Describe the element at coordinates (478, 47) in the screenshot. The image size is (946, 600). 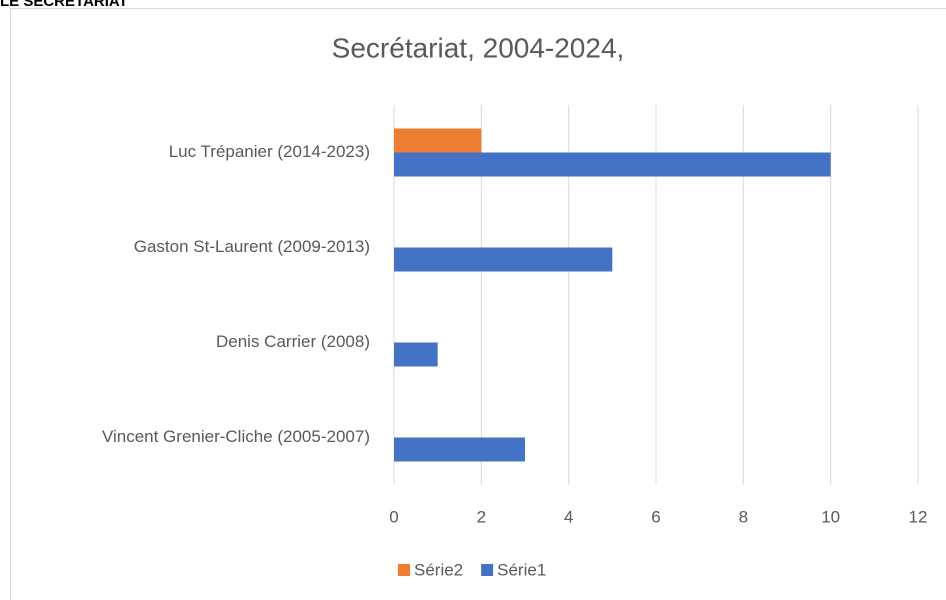
I see `chart-title: Secrétariat, 2004-2024,` at that location.